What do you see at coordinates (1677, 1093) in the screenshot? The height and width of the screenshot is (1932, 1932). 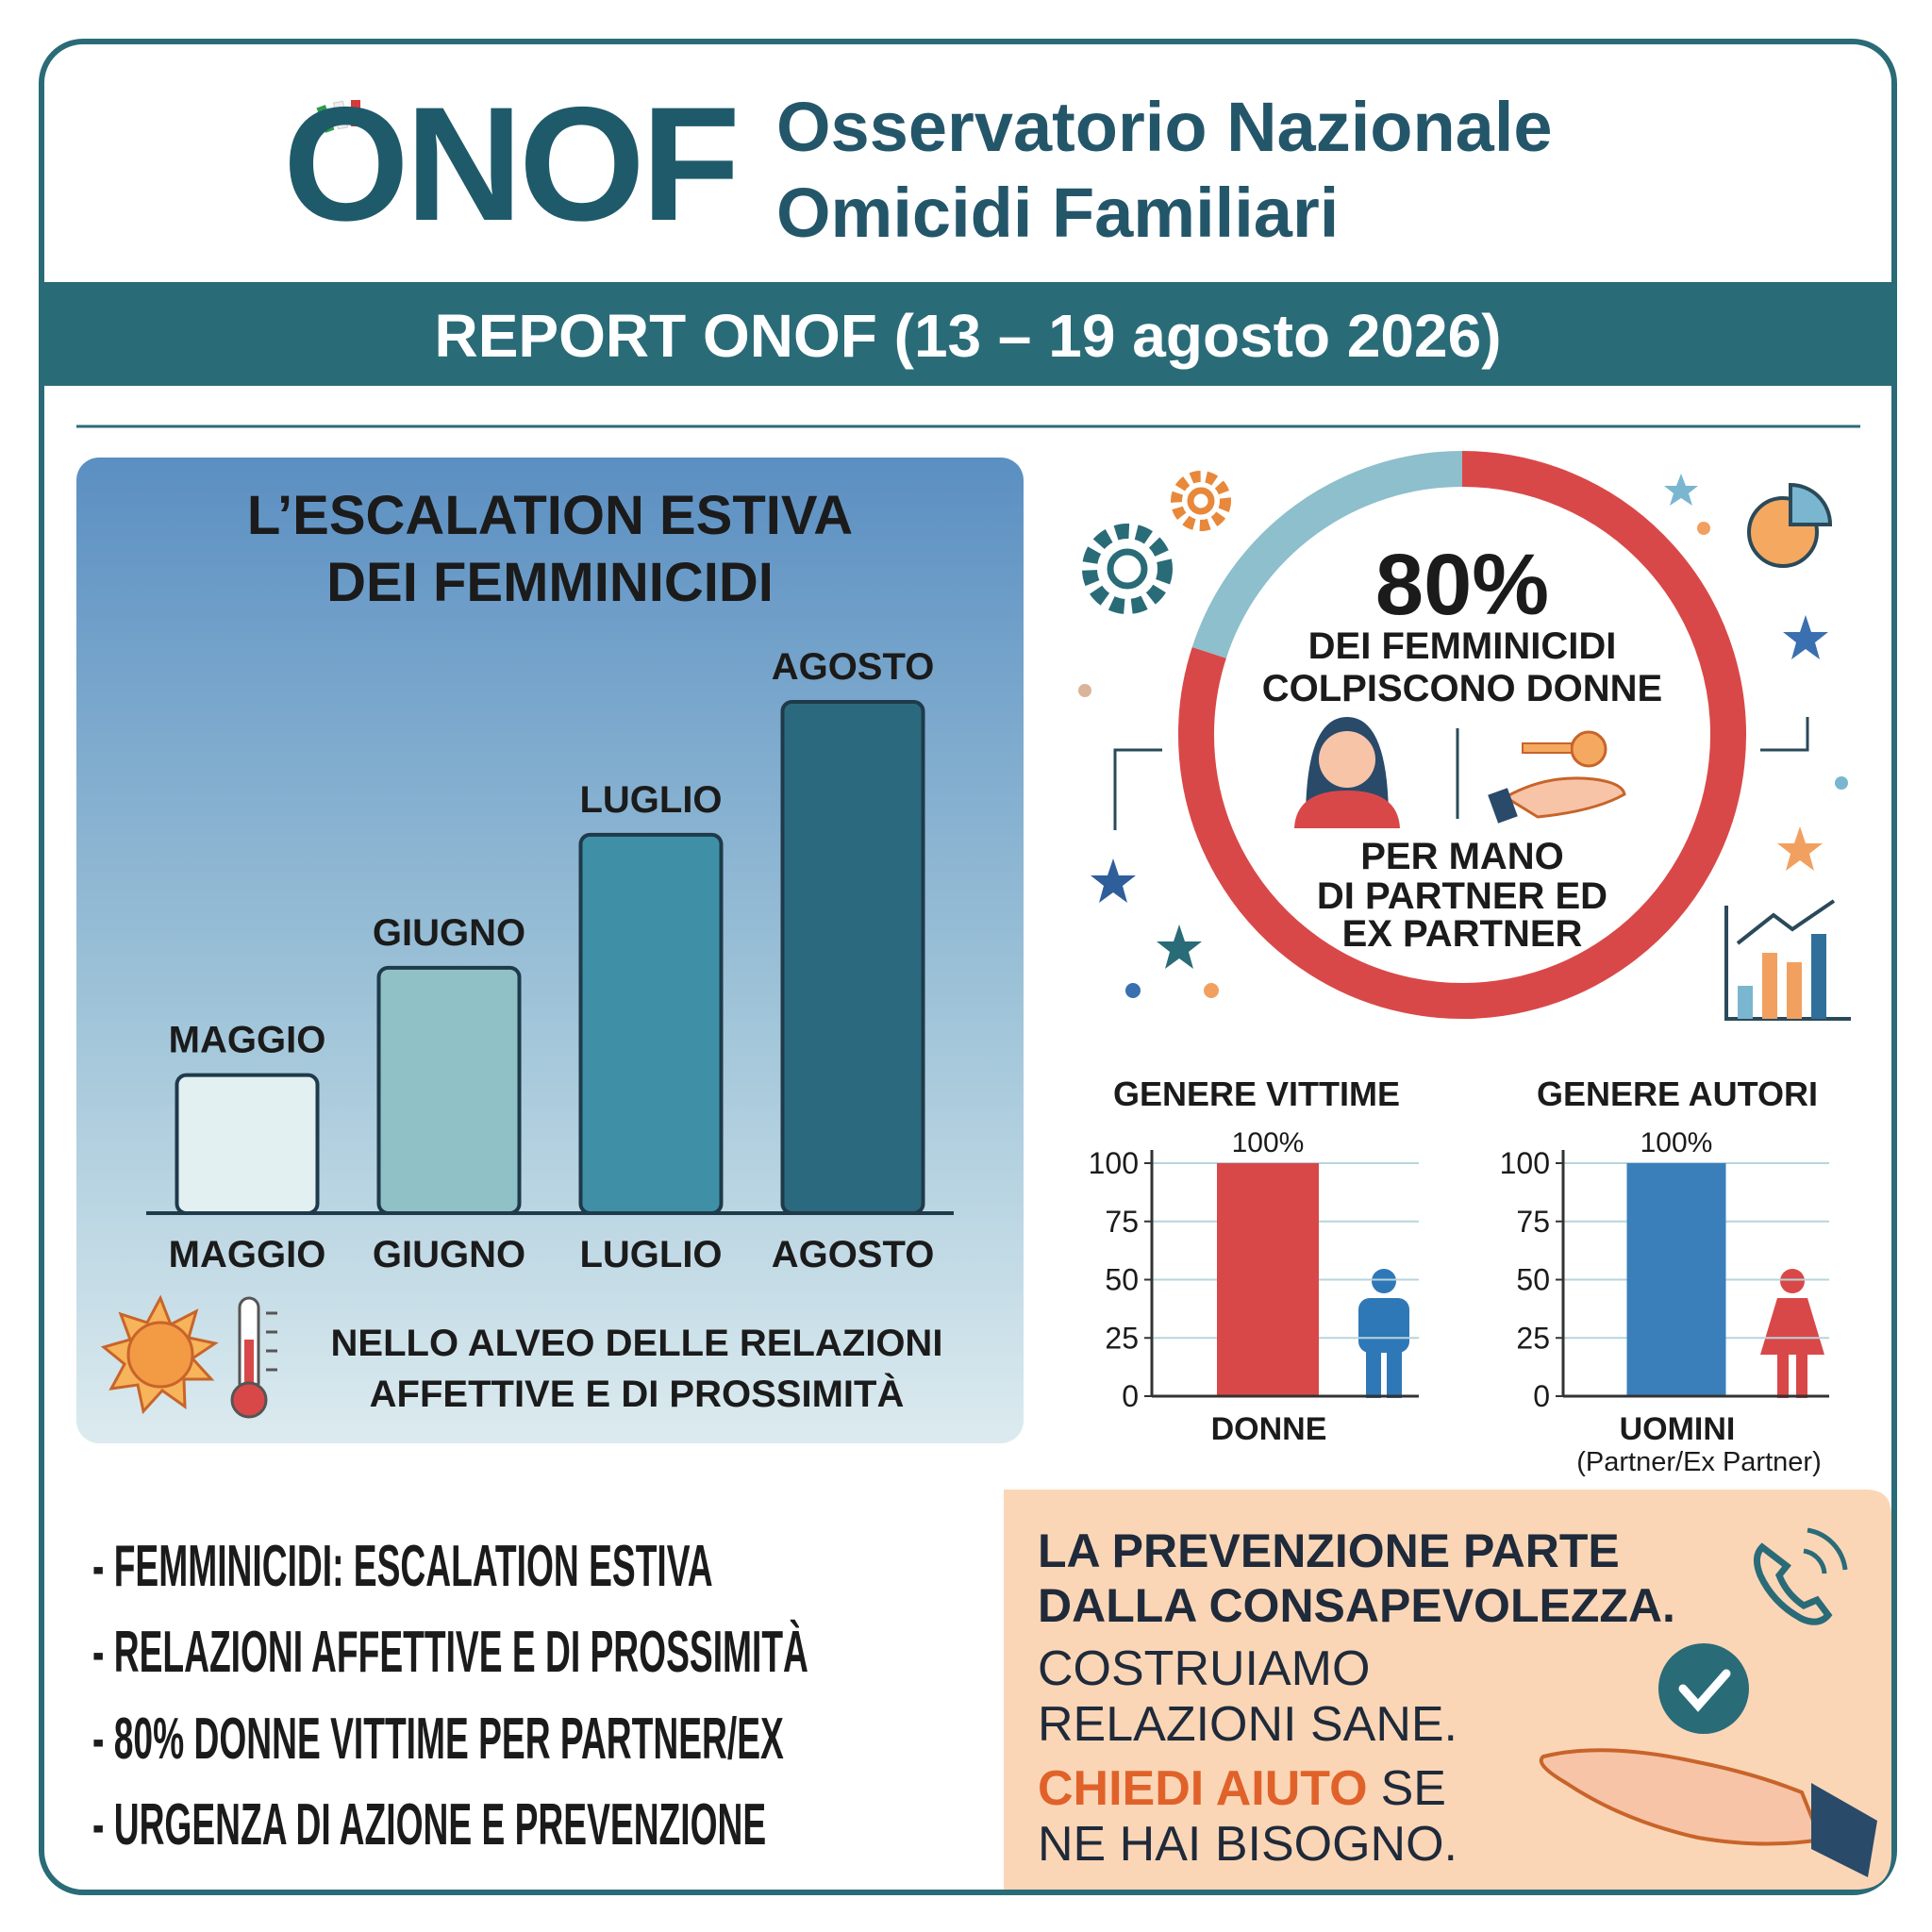 I see `chart-title: GENERE AUTORI` at bounding box center [1677, 1093].